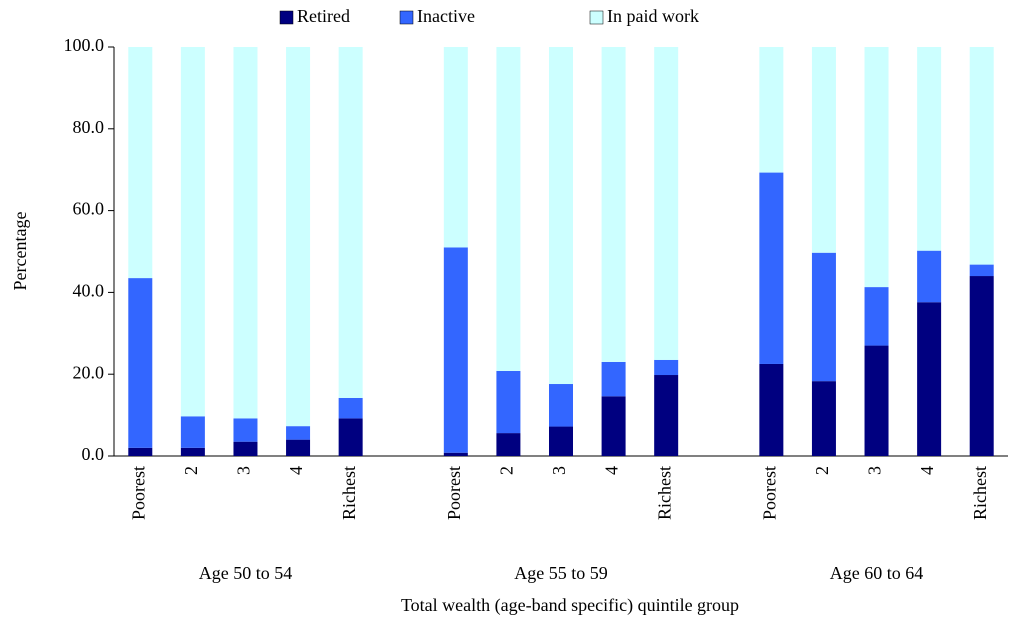  Describe the element at coordinates (89, 372) in the screenshot. I see `y-tick-label: 20.0` at that location.